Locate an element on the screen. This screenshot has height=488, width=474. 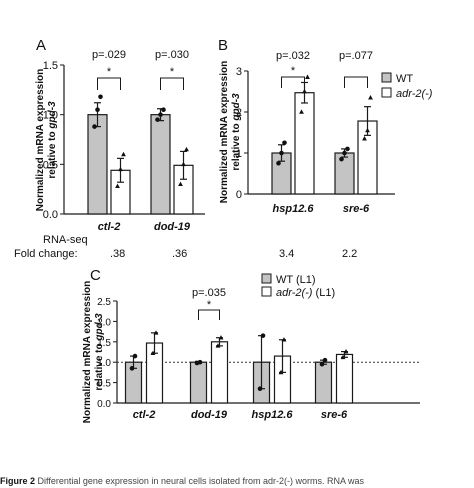
panel-c-bar-sre-6-s1 is located at coordinates (344, 378).